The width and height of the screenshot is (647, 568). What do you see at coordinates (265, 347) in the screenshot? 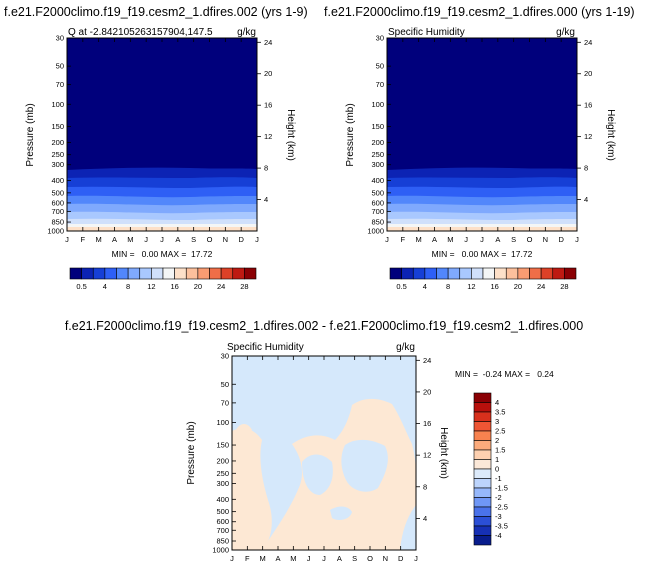
I see `panel-c-subtitle: Specific Humidity` at bounding box center [265, 347].